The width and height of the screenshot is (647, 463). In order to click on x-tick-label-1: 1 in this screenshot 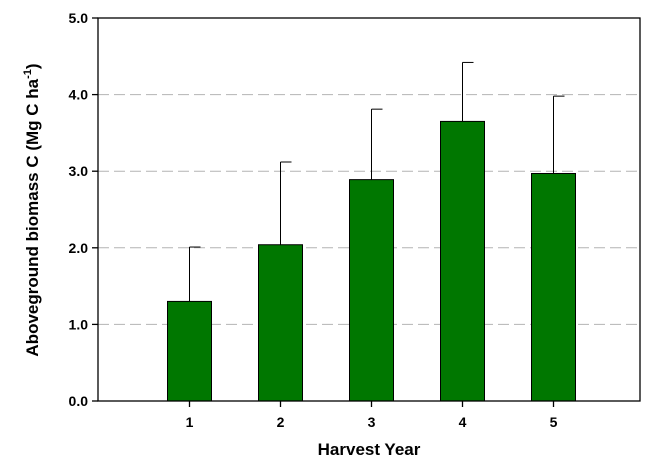, I will do `click(190, 422)`.